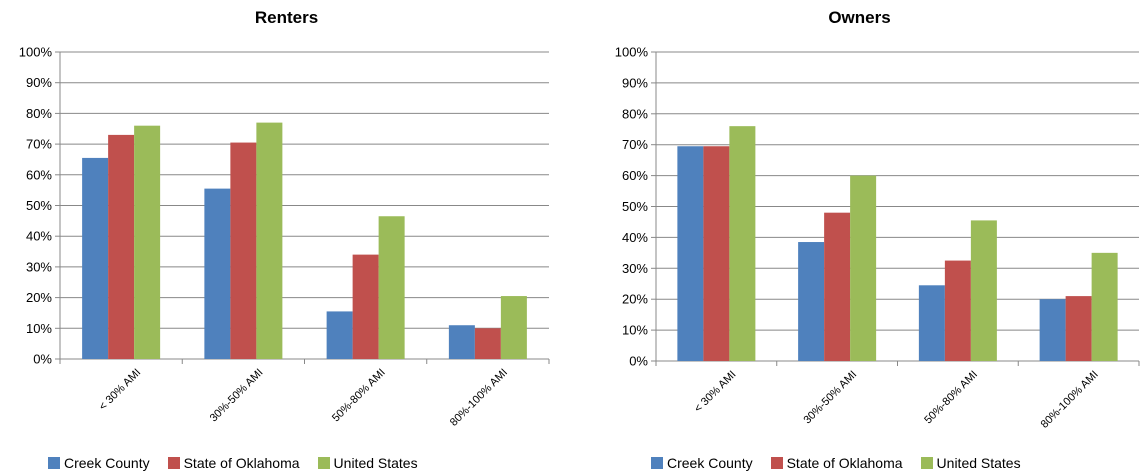  Describe the element at coordinates (286, 17) in the screenshot. I see `chart-title: Renters` at that location.